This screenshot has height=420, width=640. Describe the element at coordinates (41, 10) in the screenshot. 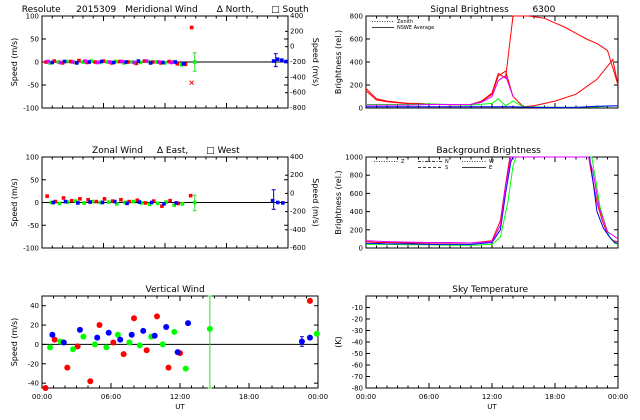

I see `title-part: Resolute` at that location.